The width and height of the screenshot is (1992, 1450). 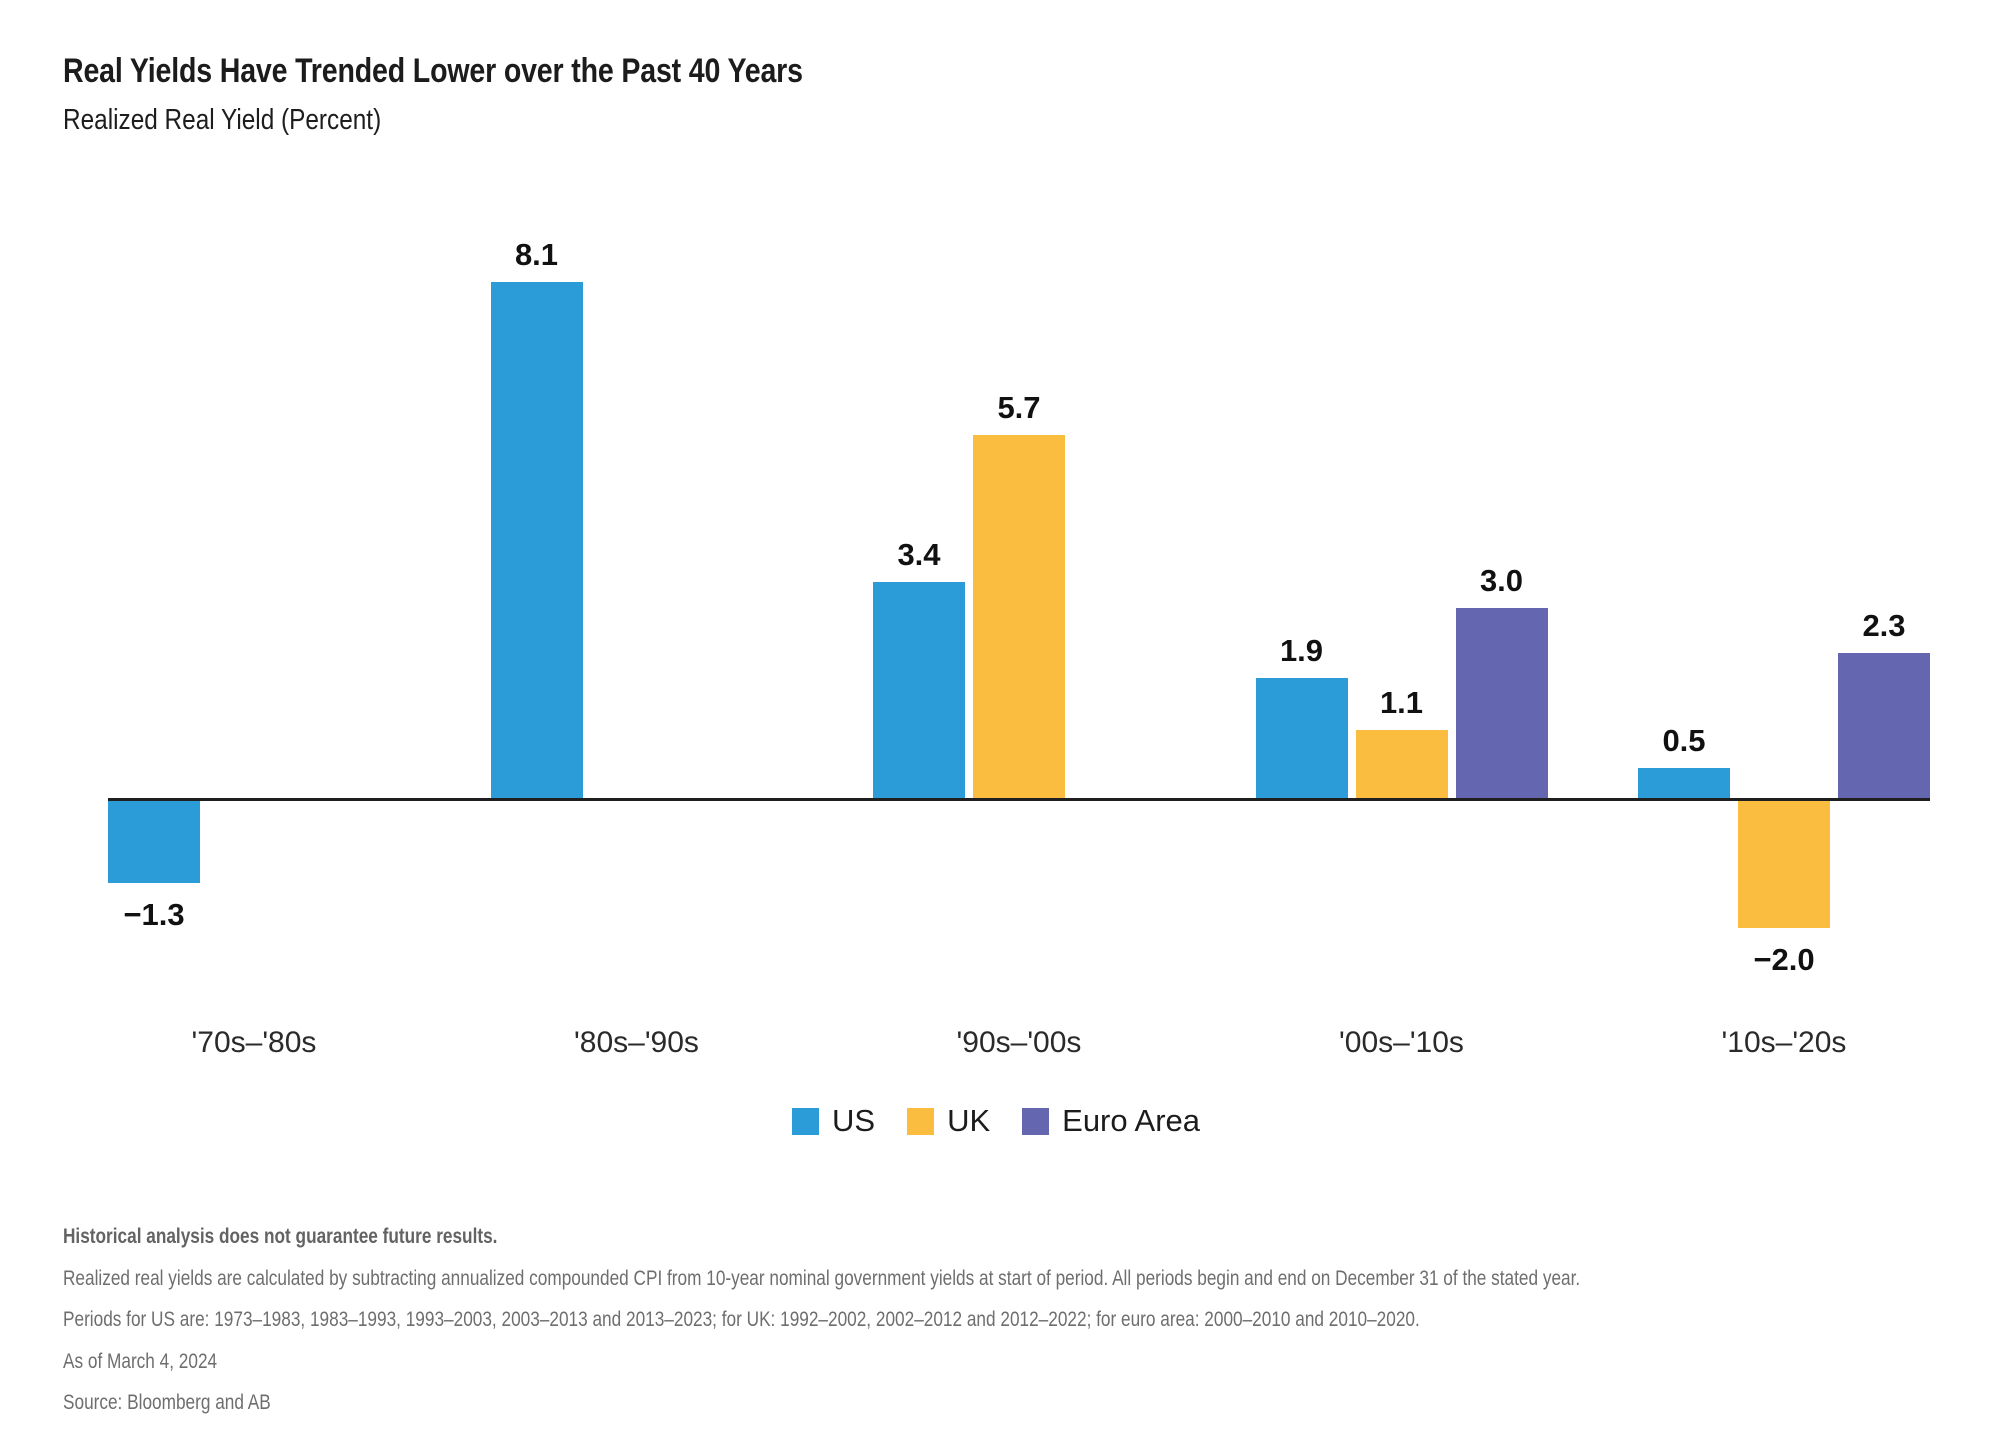 I want to click on chart-subtitle: Realized Real Yield (Percent), so click(x=222, y=120).